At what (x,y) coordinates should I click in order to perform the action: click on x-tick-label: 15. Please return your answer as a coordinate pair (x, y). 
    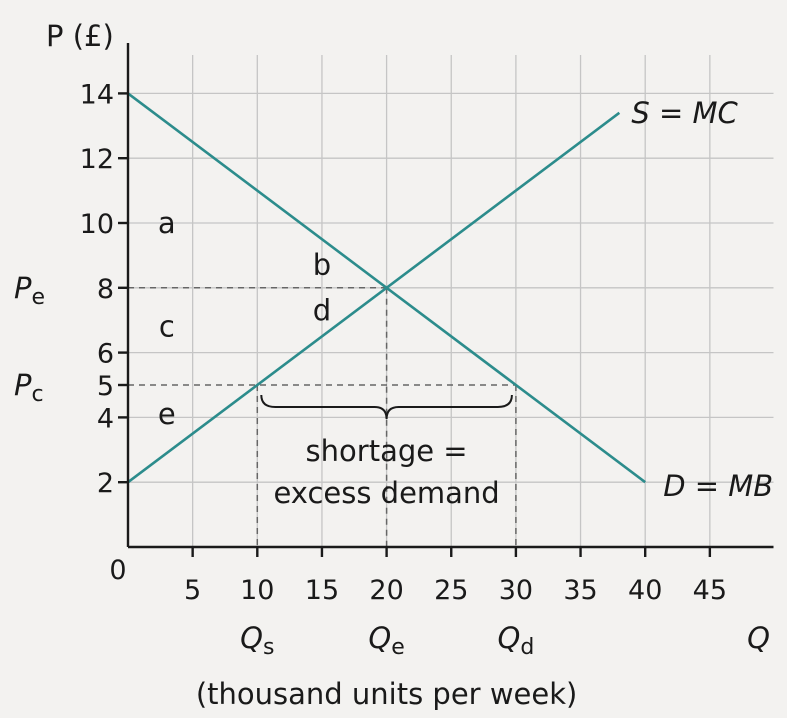
    Looking at the image, I should click on (322, 590).